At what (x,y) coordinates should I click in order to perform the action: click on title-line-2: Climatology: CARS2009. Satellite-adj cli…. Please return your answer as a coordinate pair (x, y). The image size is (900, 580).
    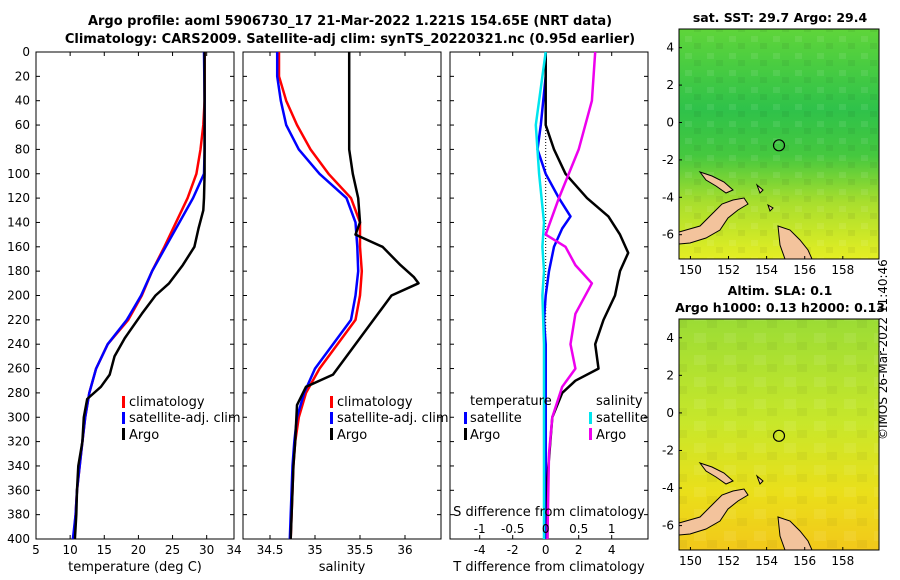
    Looking at the image, I should click on (350, 39).